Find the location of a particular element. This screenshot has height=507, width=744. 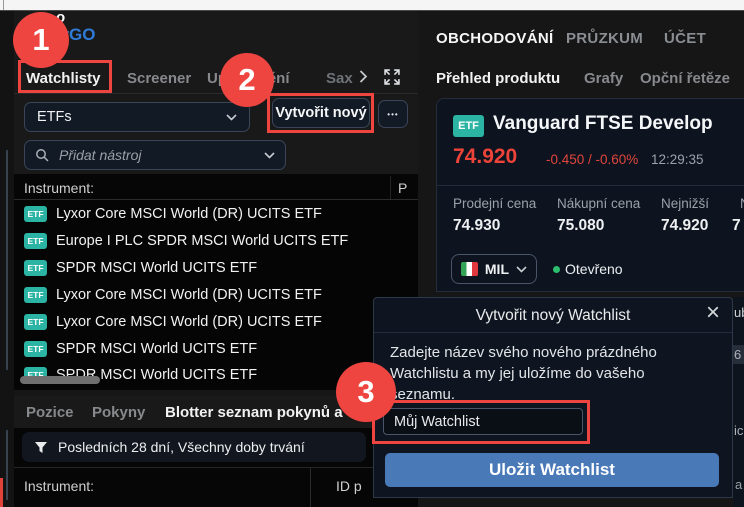

tab-screener: Screener is located at coordinates (159, 78).